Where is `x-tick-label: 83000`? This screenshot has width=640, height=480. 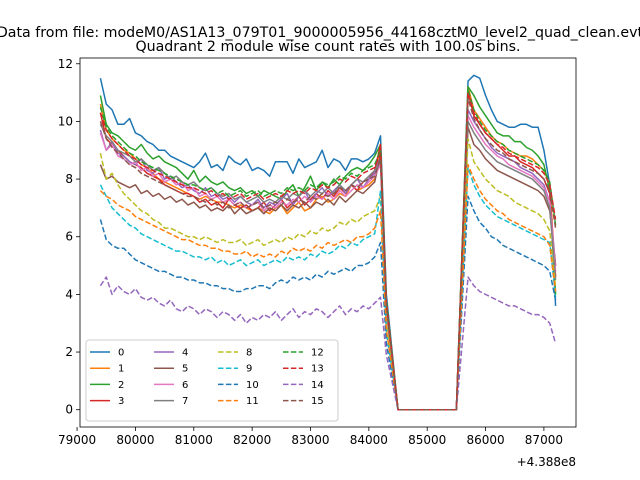
x-tick-label: 83000 is located at coordinates (310, 440).